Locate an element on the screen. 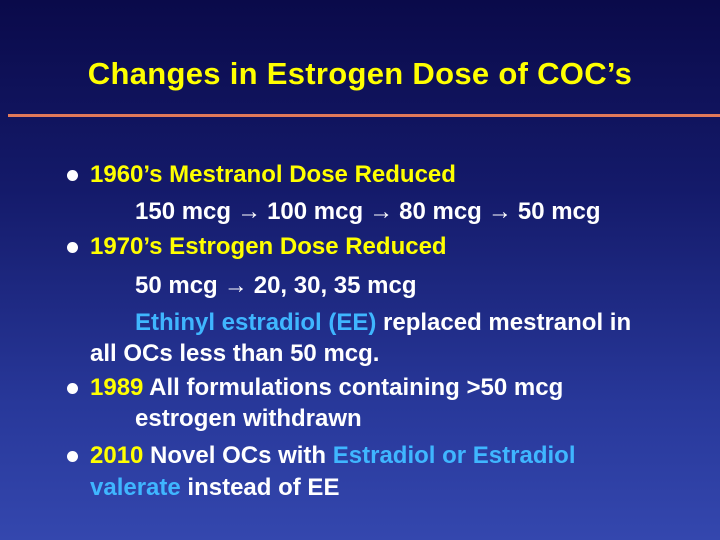 The width and height of the screenshot is (720, 540). bullet-4-cont: valerate instead of EE is located at coordinates (214, 488).